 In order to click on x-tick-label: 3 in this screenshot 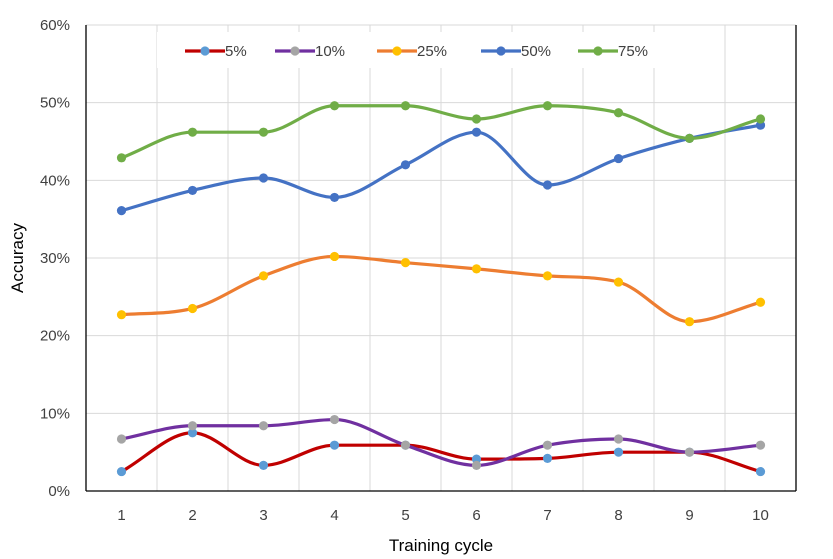, I will do `click(263, 515)`.